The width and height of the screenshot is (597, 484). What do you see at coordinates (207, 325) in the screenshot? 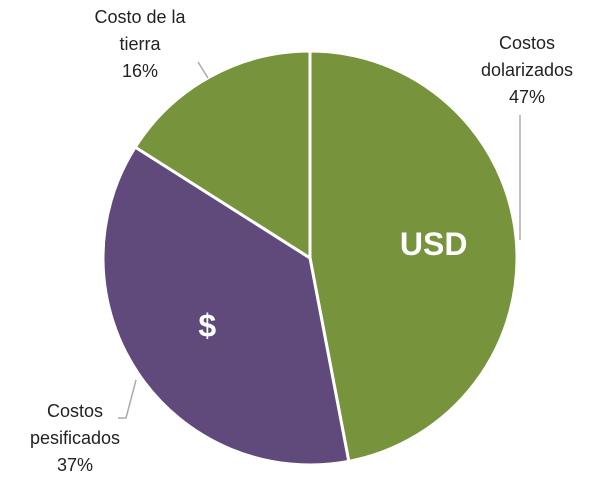
I see `slice-label: $` at bounding box center [207, 325].